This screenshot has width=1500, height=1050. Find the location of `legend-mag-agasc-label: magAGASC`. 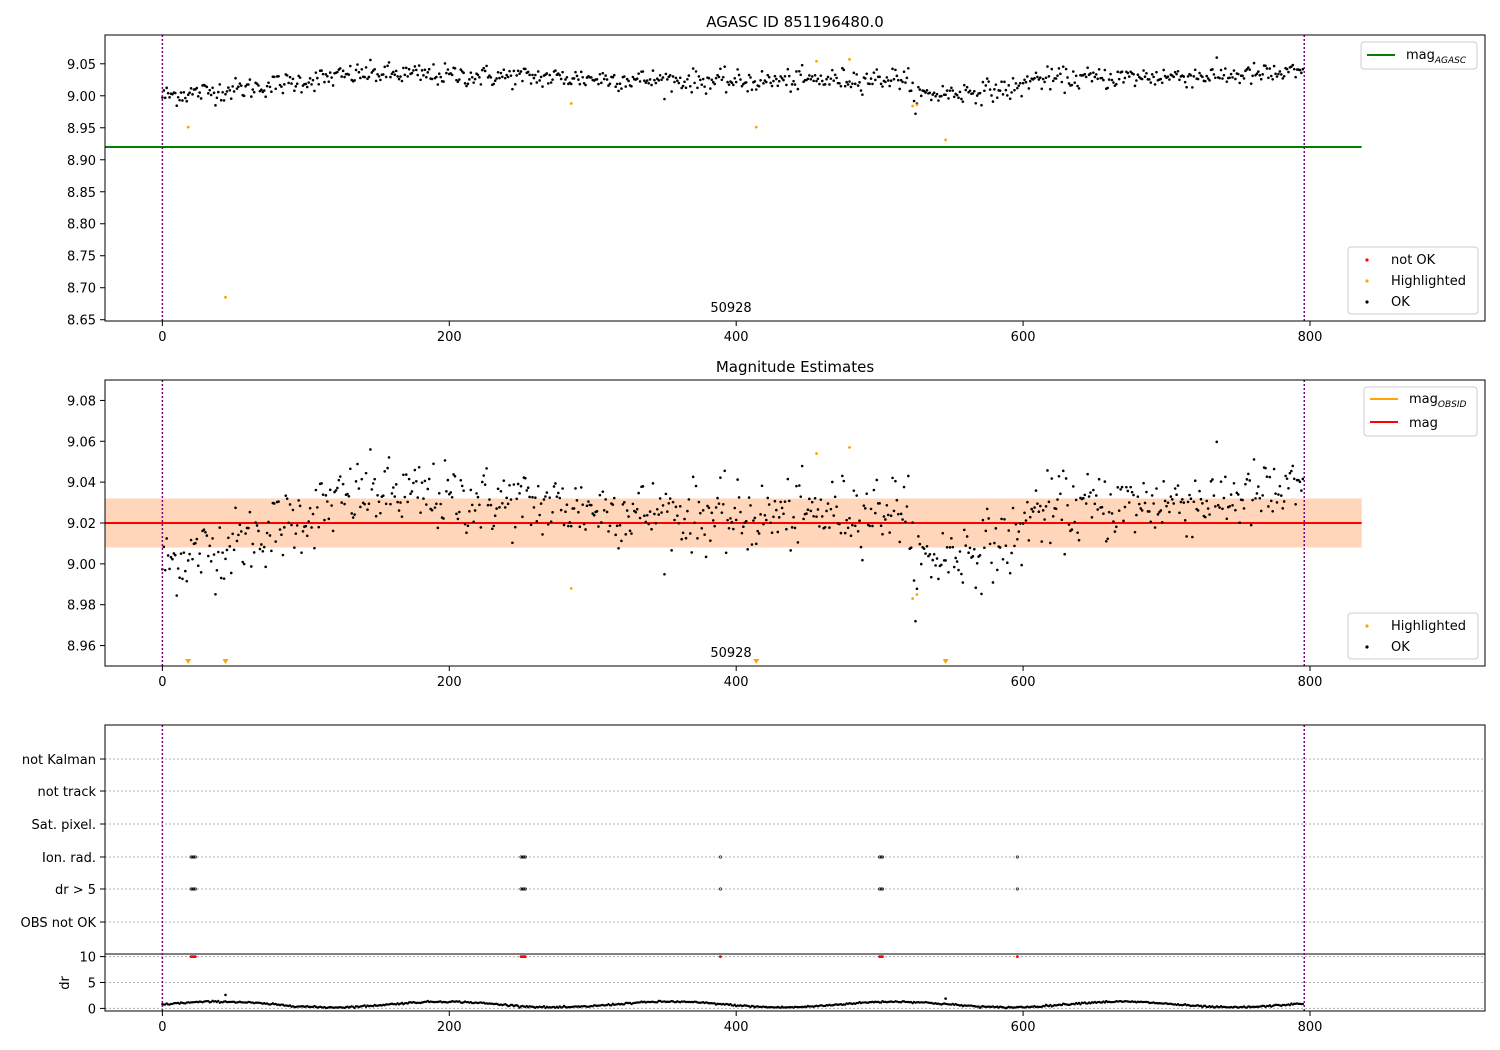

legend-mag-agasc-label: magAGASC is located at coordinates (1436, 57).